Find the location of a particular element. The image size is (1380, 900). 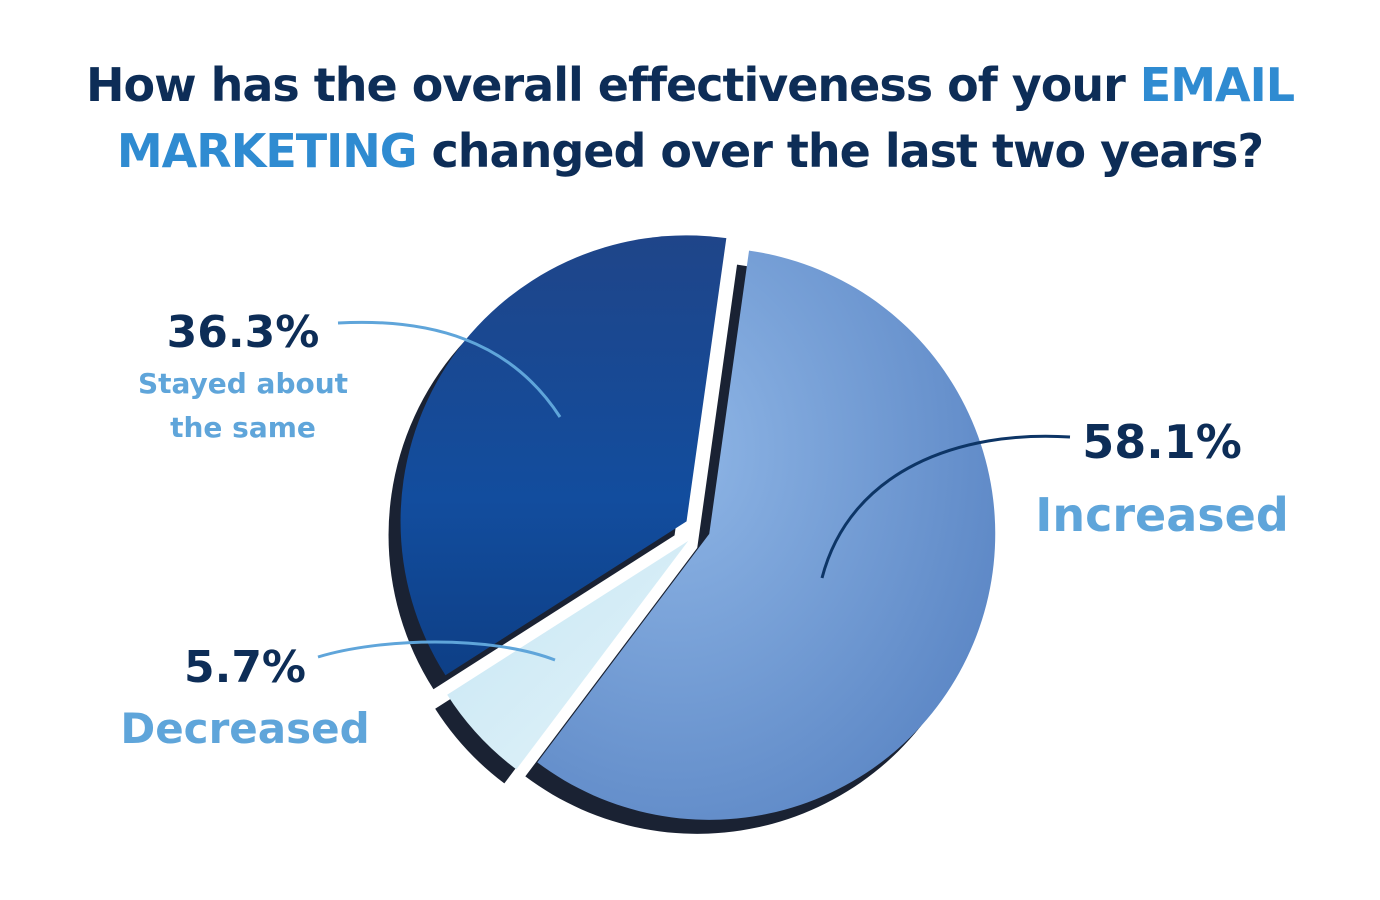

title-highlight-1: EMAIL is located at coordinates (1217, 85).